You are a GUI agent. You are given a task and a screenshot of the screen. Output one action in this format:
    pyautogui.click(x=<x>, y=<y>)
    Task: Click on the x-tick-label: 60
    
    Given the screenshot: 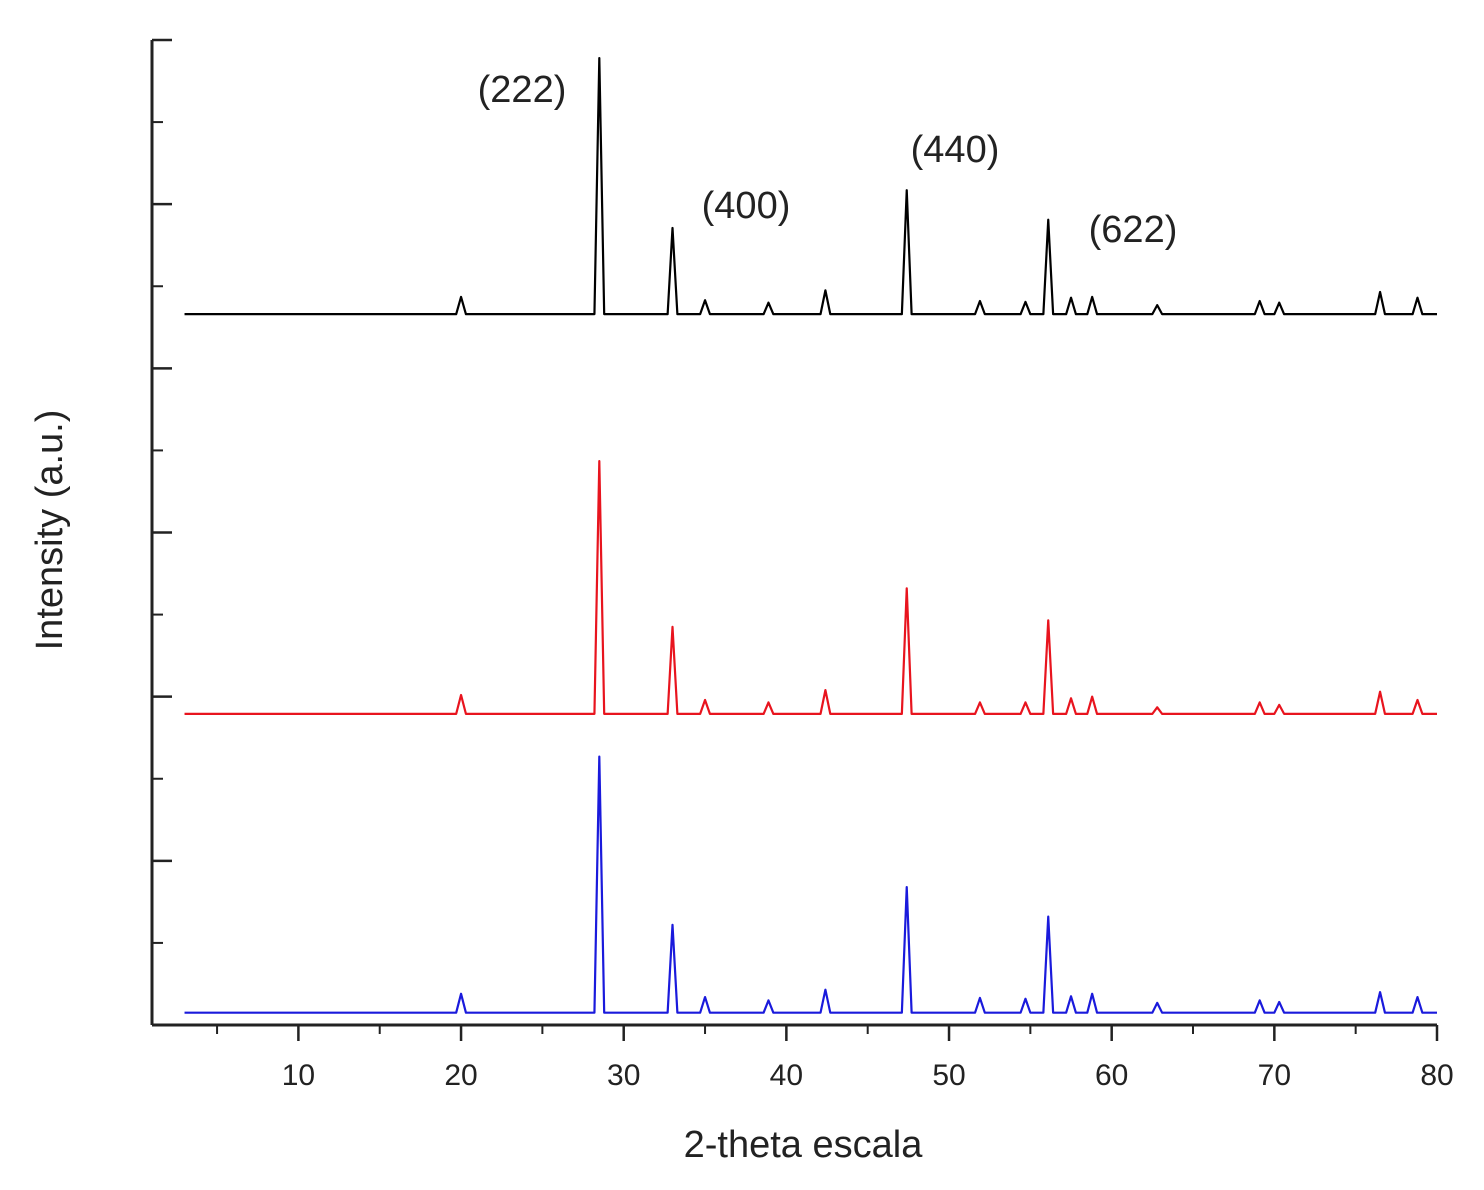 What is the action you would take?
    pyautogui.click(x=1111, y=1075)
    